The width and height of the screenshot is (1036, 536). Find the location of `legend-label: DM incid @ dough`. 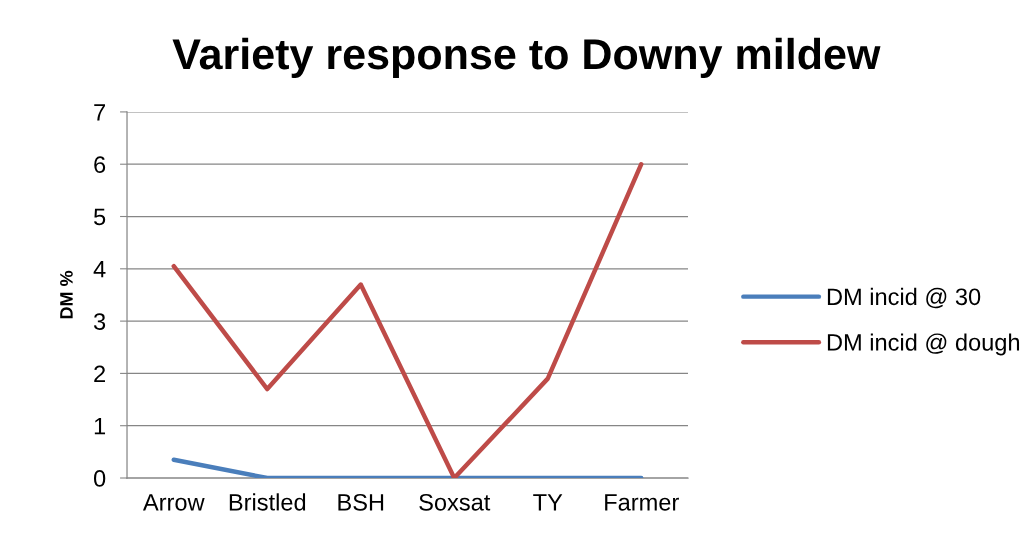

legend-label: DM incid @ dough is located at coordinates (923, 344).